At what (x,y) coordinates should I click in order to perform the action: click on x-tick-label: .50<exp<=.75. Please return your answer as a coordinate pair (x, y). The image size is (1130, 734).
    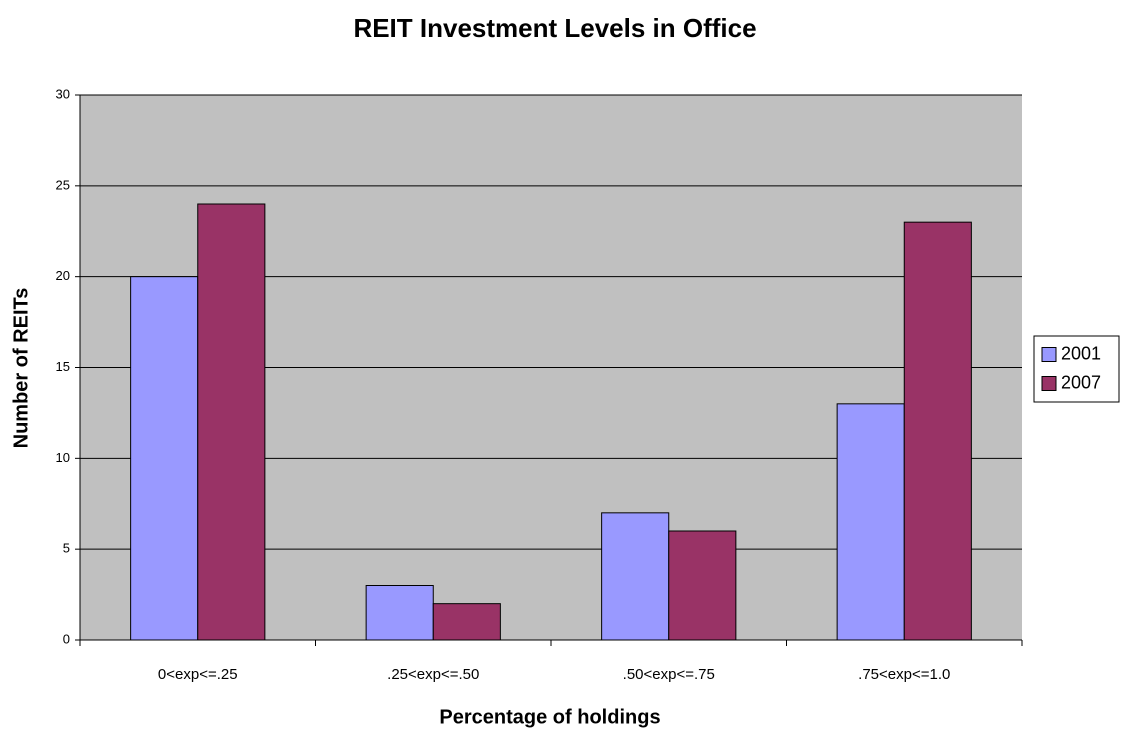
    Looking at the image, I should click on (669, 674).